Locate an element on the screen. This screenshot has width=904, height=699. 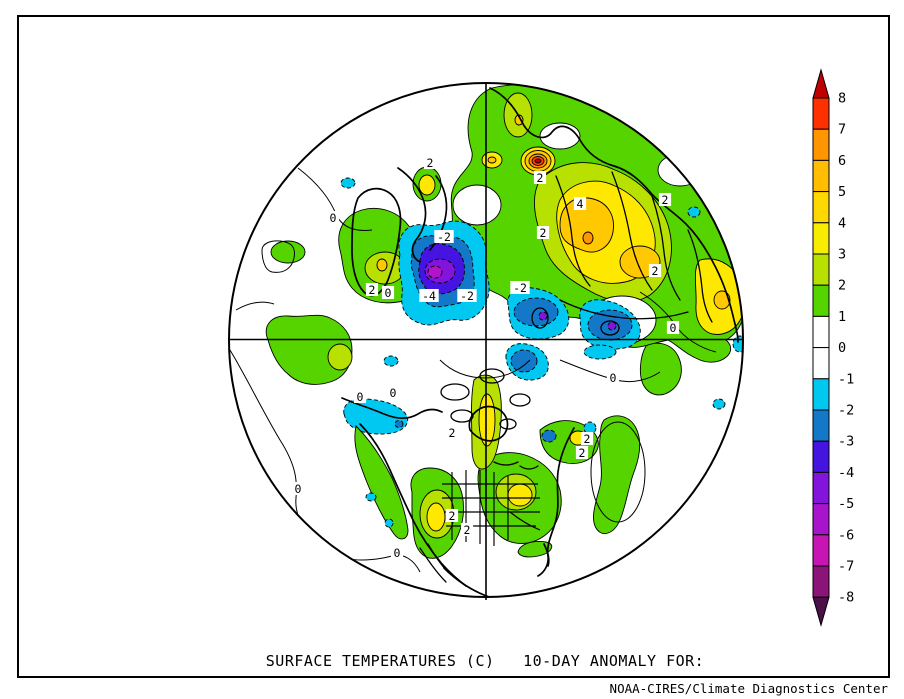
colorbar-tick-label: 3 is located at coordinates (842, 255).